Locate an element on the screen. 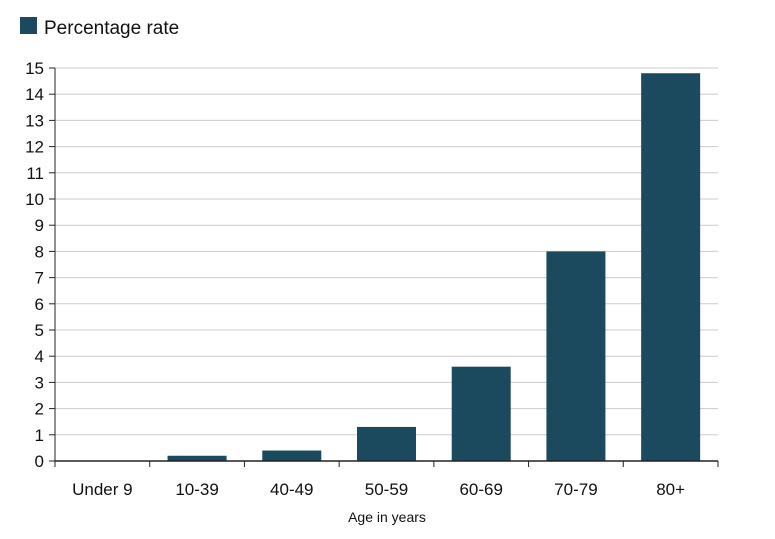 The width and height of the screenshot is (775, 539). x-axis-title: Age in years is located at coordinates (387, 517).